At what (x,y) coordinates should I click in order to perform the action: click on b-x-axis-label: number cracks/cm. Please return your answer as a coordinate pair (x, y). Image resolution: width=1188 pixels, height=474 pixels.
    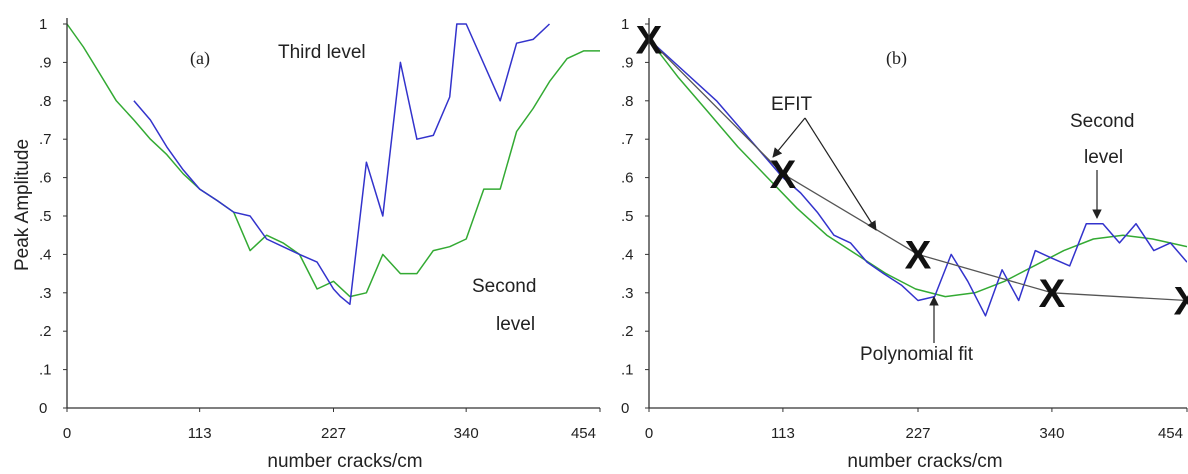
    Looking at the image, I should click on (924, 461).